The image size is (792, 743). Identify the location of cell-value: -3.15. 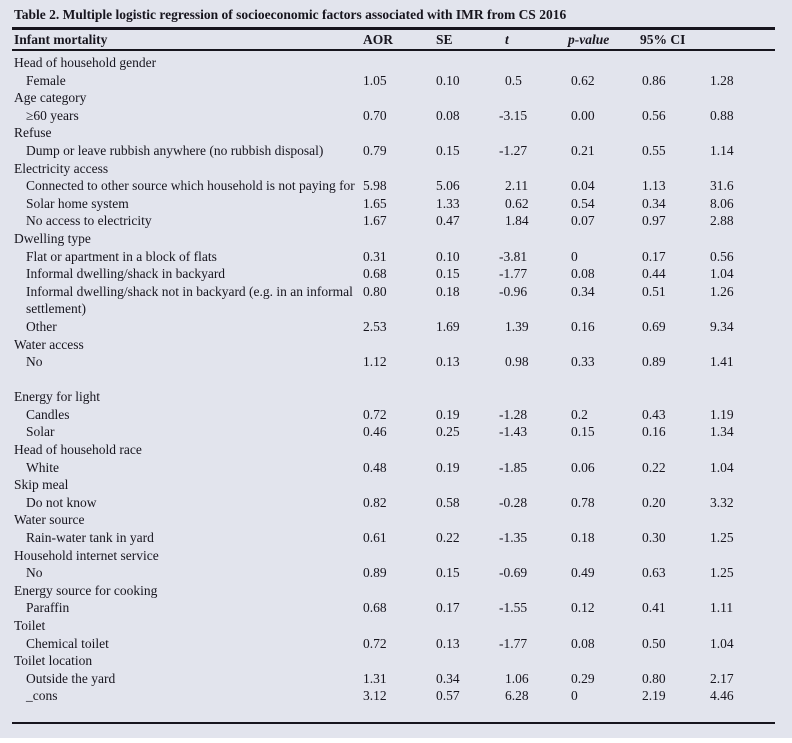
(513, 115).